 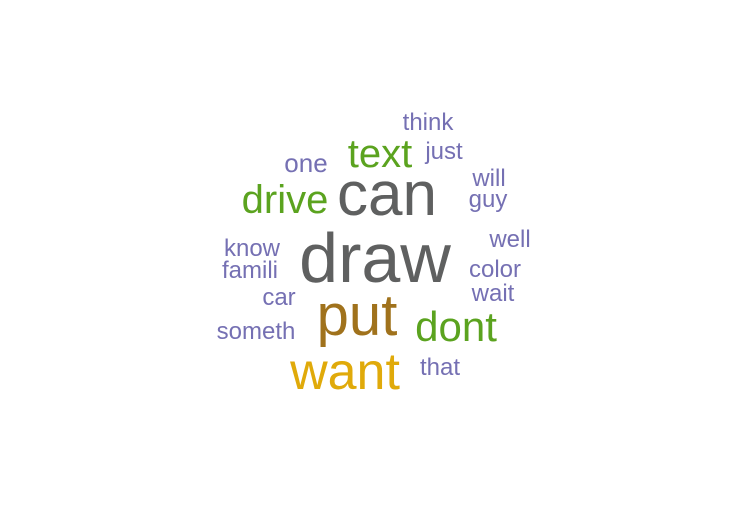 What do you see at coordinates (488, 199) in the screenshot?
I see `word-guy: guy` at bounding box center [488, 199].